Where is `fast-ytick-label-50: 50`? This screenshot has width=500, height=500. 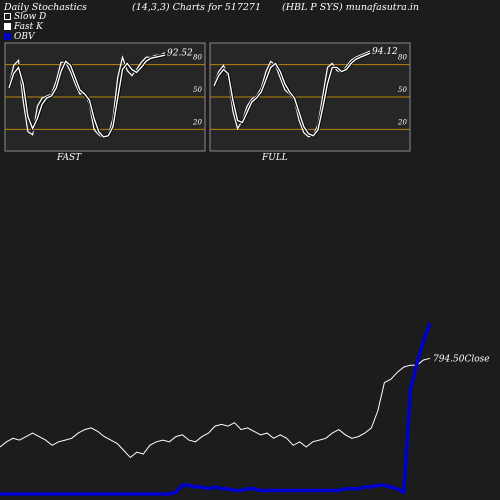
fast-ytick-label-50: 50 is located at coordinates (197, 90).